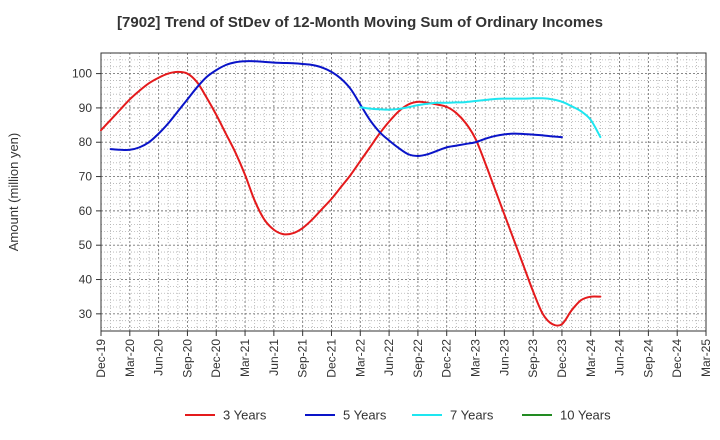 This screenshot has width=720, height=440. I want to click on x-tick-label: Mar-25, so click(706, 358).